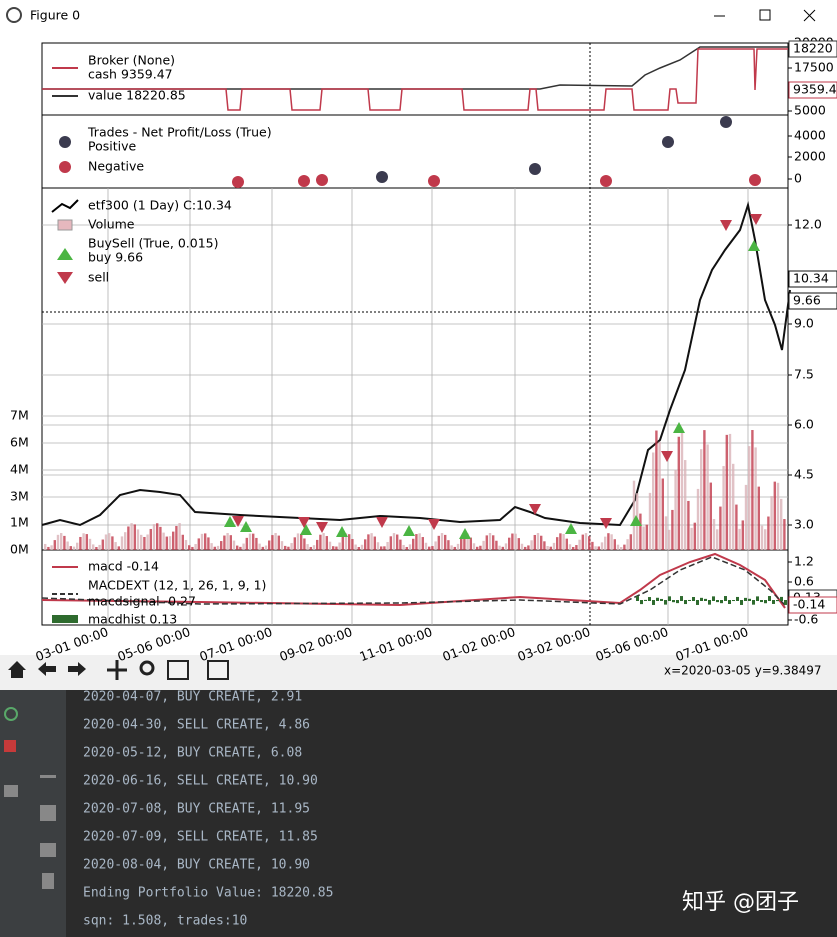 Image resolution: width=837 pixels, height=937 pixels. What do you see at coordinates (806, 619) in the screenshot?
I see `right-tick-label: -0.6` at bounding box center [806, 619].